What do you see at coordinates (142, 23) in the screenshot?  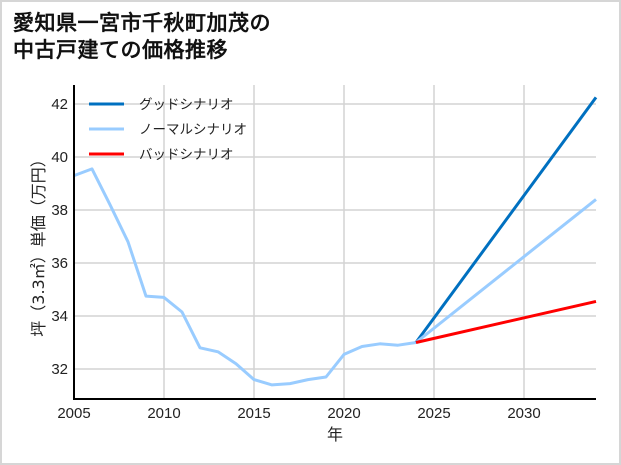 I see `chart-title-line1: 愛知県一宮市千秋町加茂の` at bounding box center [142, 23].